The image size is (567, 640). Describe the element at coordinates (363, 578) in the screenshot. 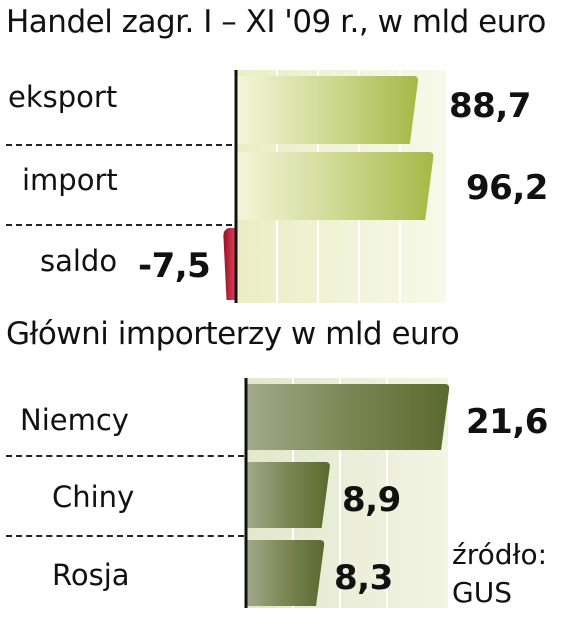

I see `value-label-rosja: 8,3` at that location.